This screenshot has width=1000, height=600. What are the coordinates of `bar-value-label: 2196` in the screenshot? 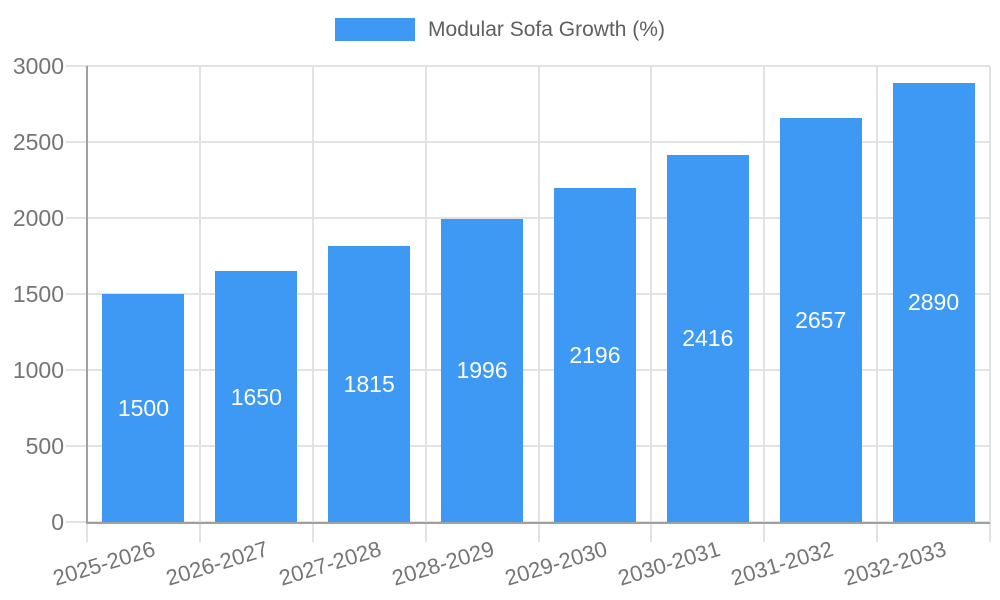 It's located at (595, 355).